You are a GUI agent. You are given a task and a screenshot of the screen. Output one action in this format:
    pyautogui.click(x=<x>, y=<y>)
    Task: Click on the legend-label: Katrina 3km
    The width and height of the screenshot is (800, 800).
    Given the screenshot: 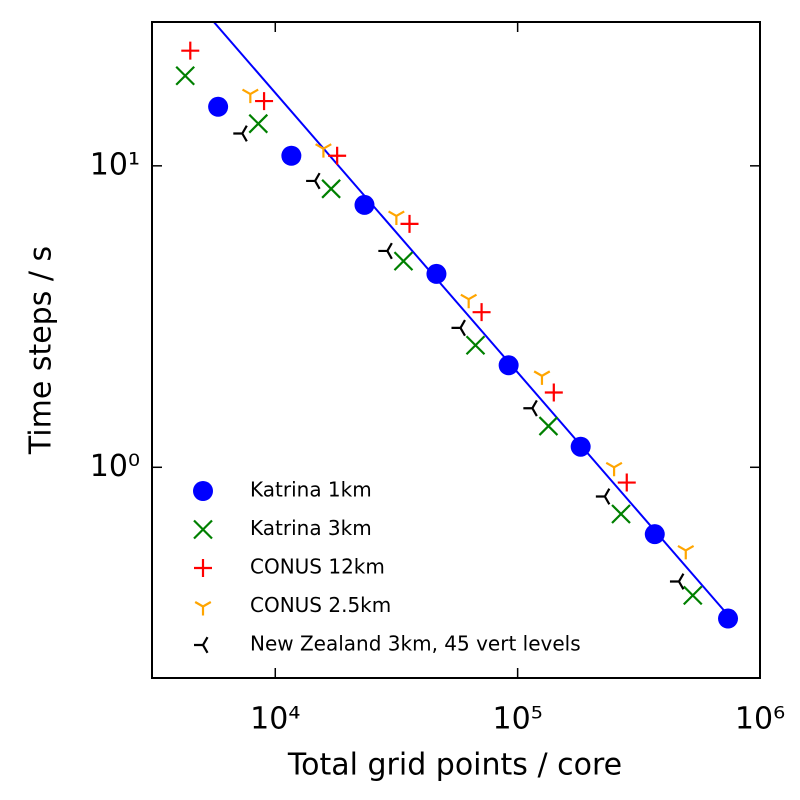 What is the action you would take?
    pyautogui.click(x=311, y=528)
    